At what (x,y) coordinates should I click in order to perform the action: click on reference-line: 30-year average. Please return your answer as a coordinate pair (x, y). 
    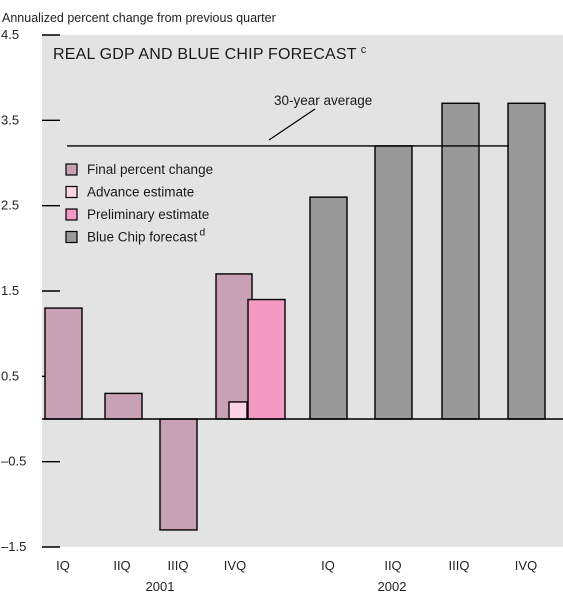
    Looking at the image, I should click on (288, 120).